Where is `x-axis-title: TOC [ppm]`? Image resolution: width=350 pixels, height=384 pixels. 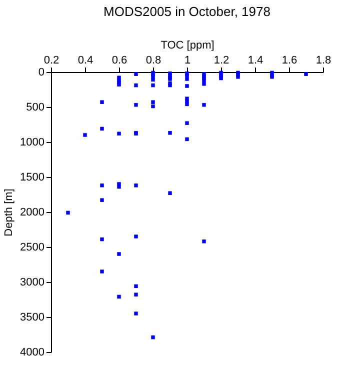 x-axis-title: TOC [ppm] is located at coordinates (187, 46).